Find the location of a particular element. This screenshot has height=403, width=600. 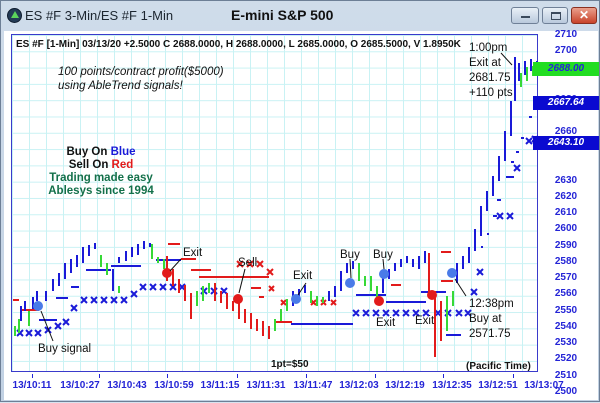

close-icon: ✕ is located at coordinates (584, 15).